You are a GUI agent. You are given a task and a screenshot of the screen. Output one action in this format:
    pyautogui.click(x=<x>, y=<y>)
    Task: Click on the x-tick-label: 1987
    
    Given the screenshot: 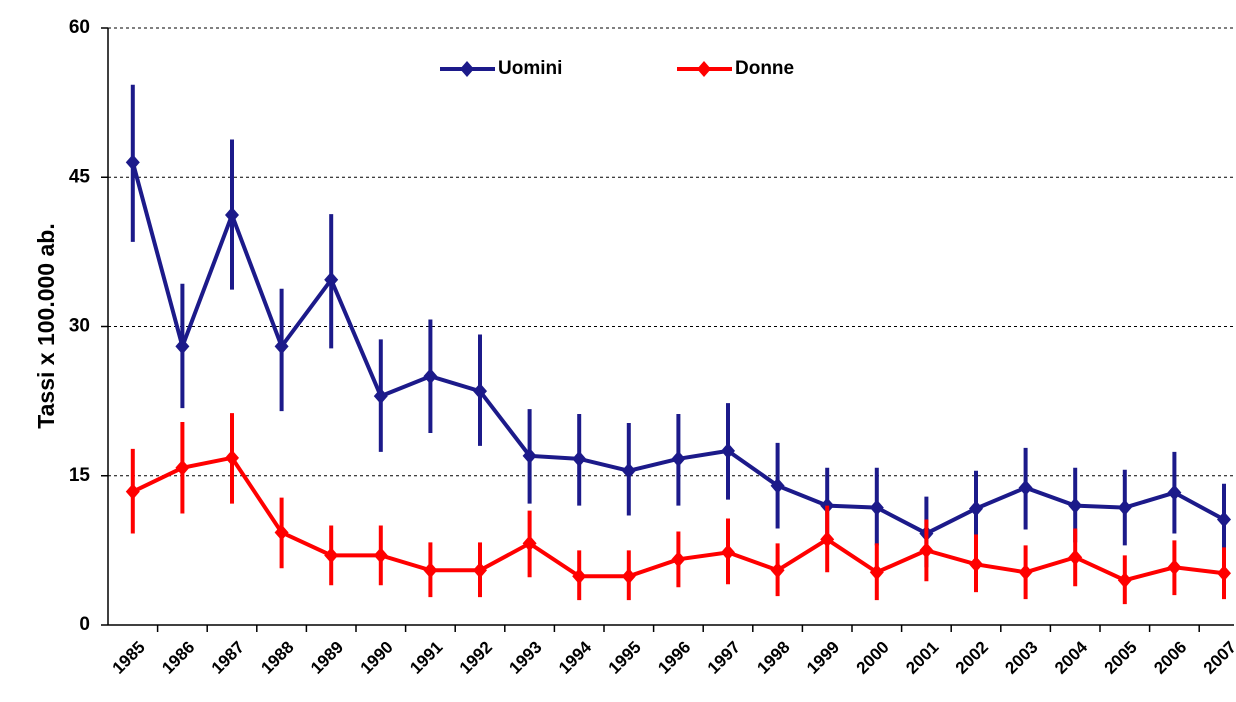 What is the action you would take?
    pyautogui.click(x=228, y=658)
    